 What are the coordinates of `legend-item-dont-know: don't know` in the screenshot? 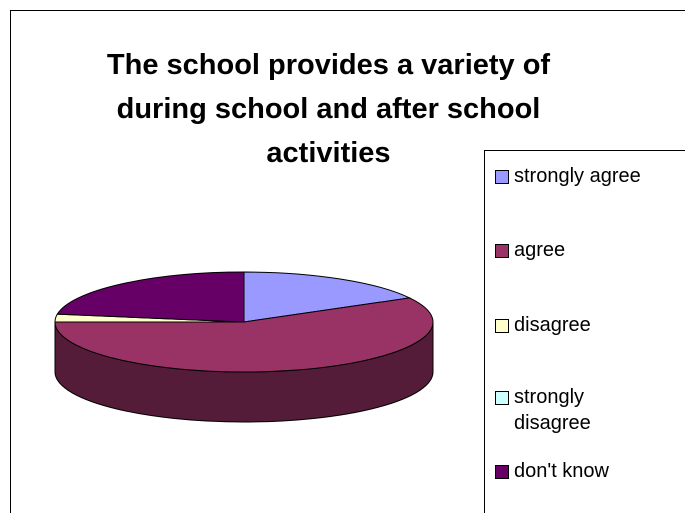 It's located at (579, 471).